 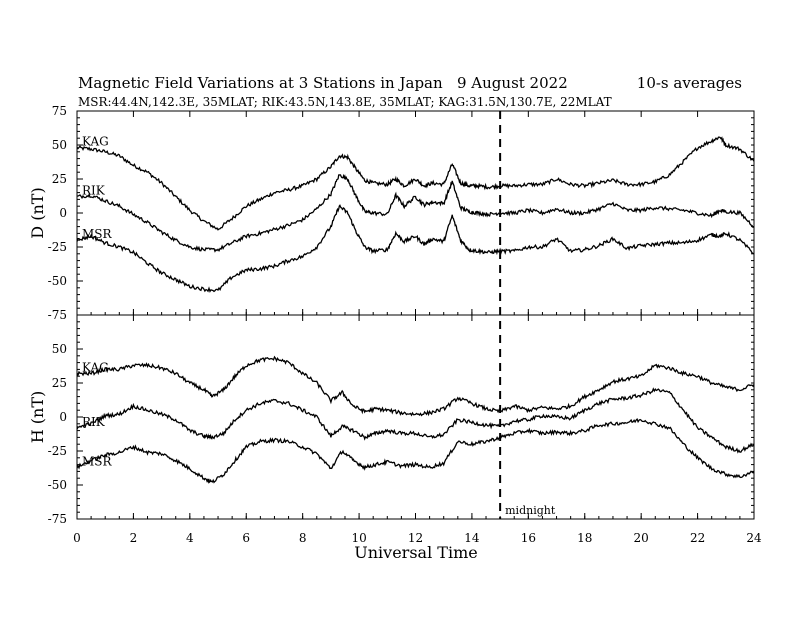 I want to click on x-axis: 0 2 4 6 8 10 12 14 16 18 20 22 24, so click(x=417, y=538).